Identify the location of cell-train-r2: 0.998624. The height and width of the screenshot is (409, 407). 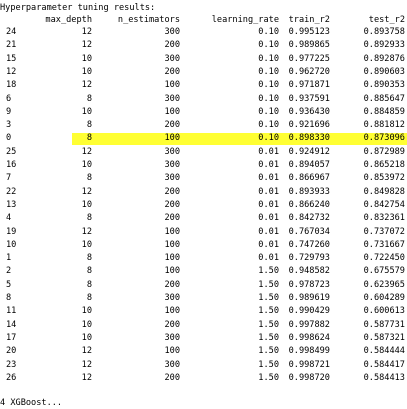
(309, 337).